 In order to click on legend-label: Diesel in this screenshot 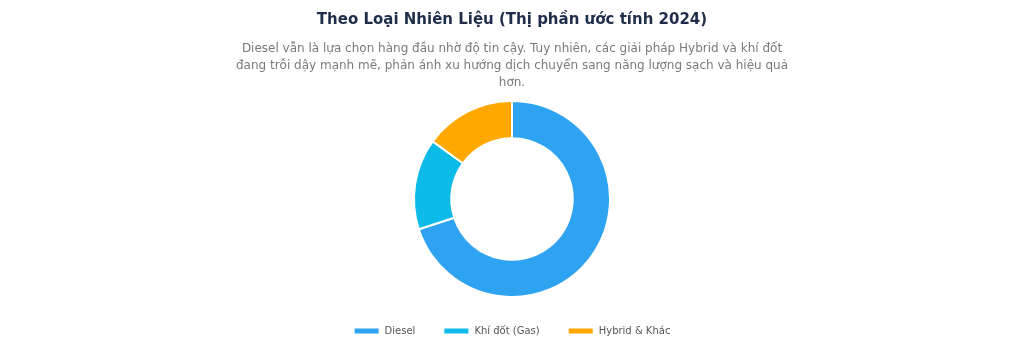, I will do `click(400, 330)`.